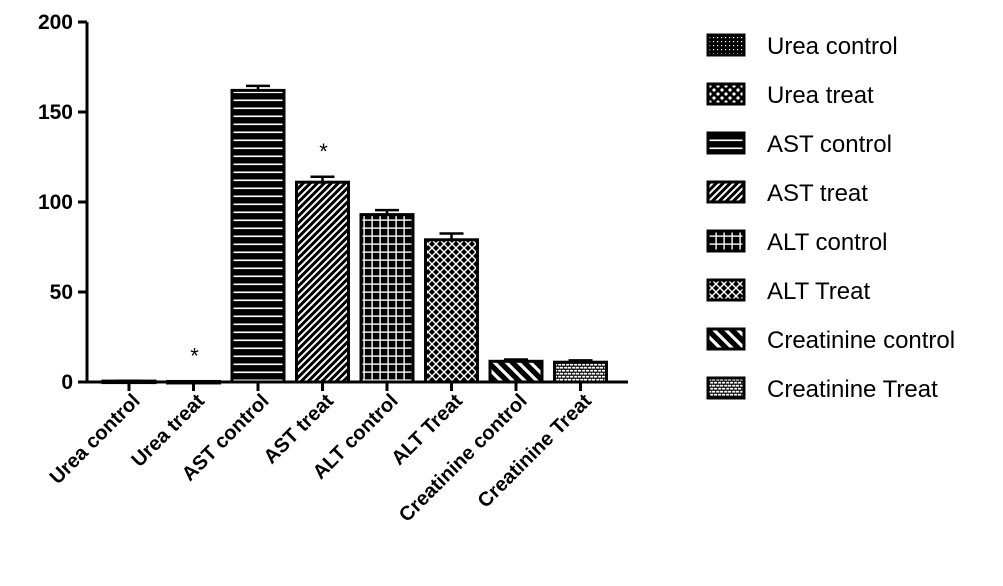 The height and width of the screenshot is (586, 1003). What do you see at coordinates (55, 112) in the screenshot?
I see `y-tick-label: 150` at bounding box center [55, 112].